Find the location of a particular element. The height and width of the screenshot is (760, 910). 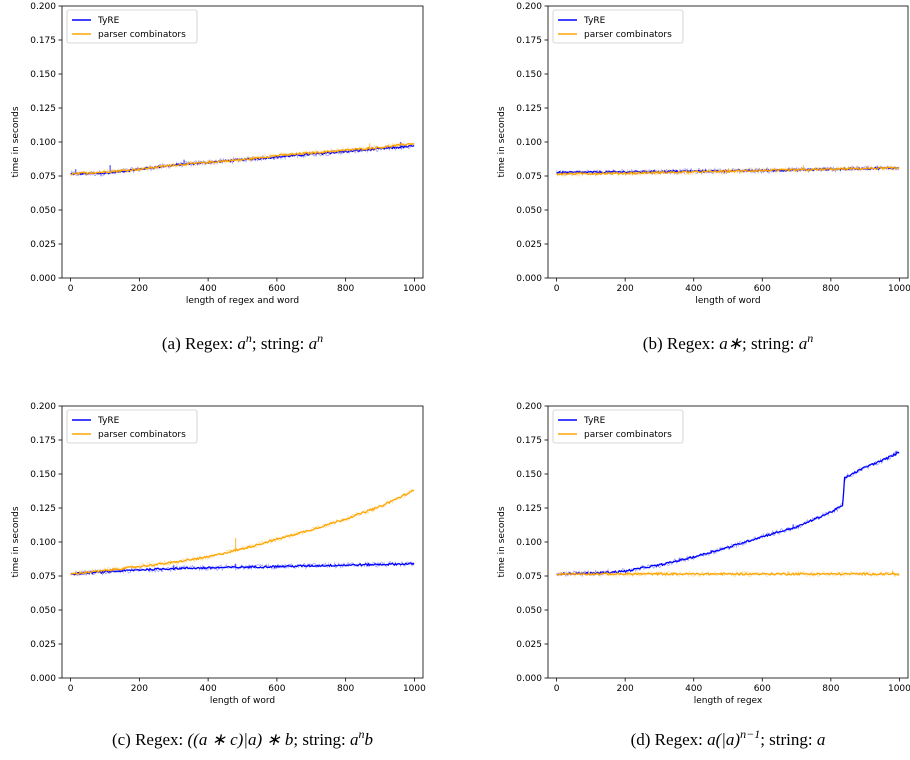

series-band-tyre is located at coordinates (728, 514).